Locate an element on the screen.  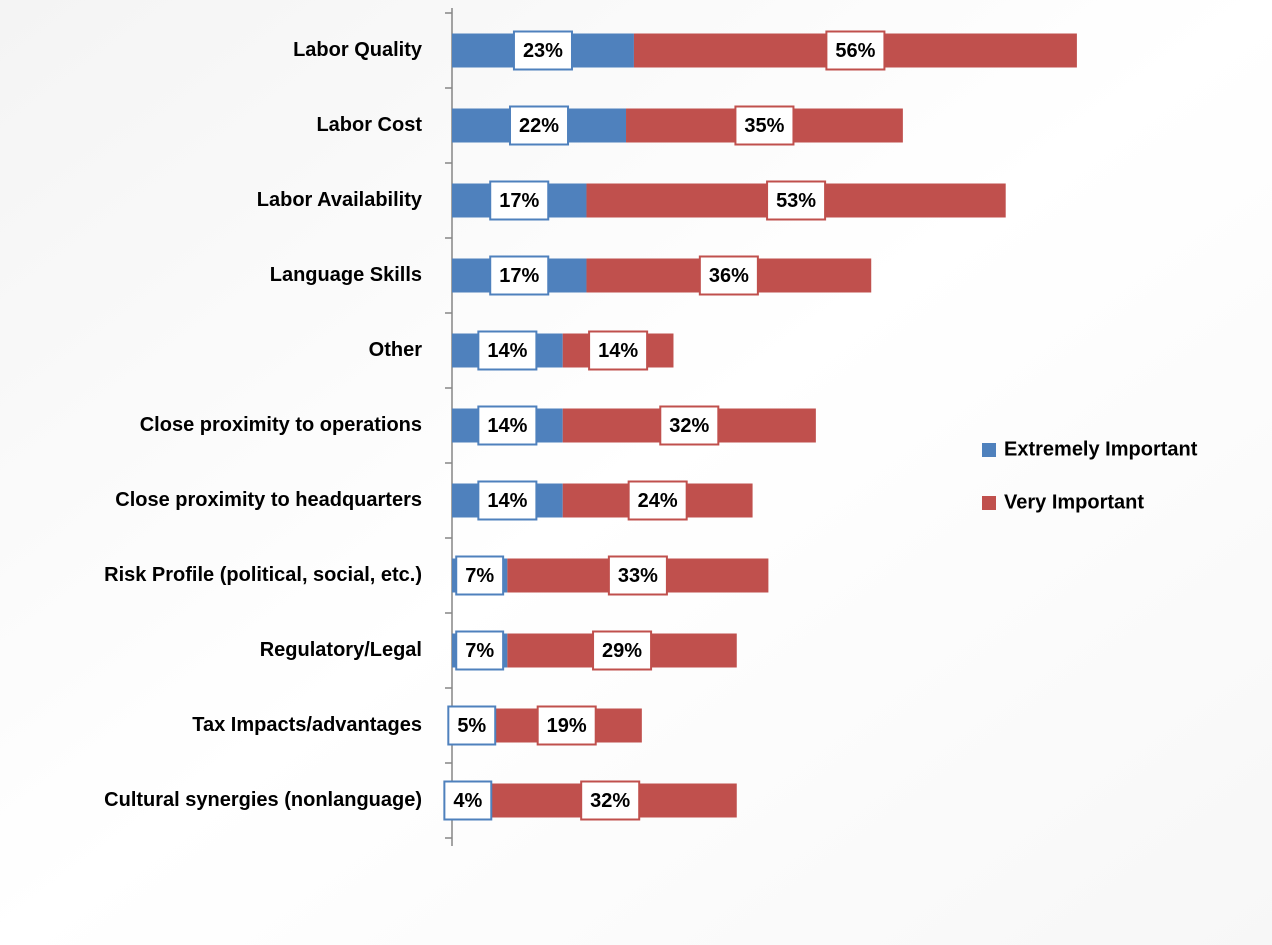
legend-label: Extremely Important is located at coordinates (1101, 449).